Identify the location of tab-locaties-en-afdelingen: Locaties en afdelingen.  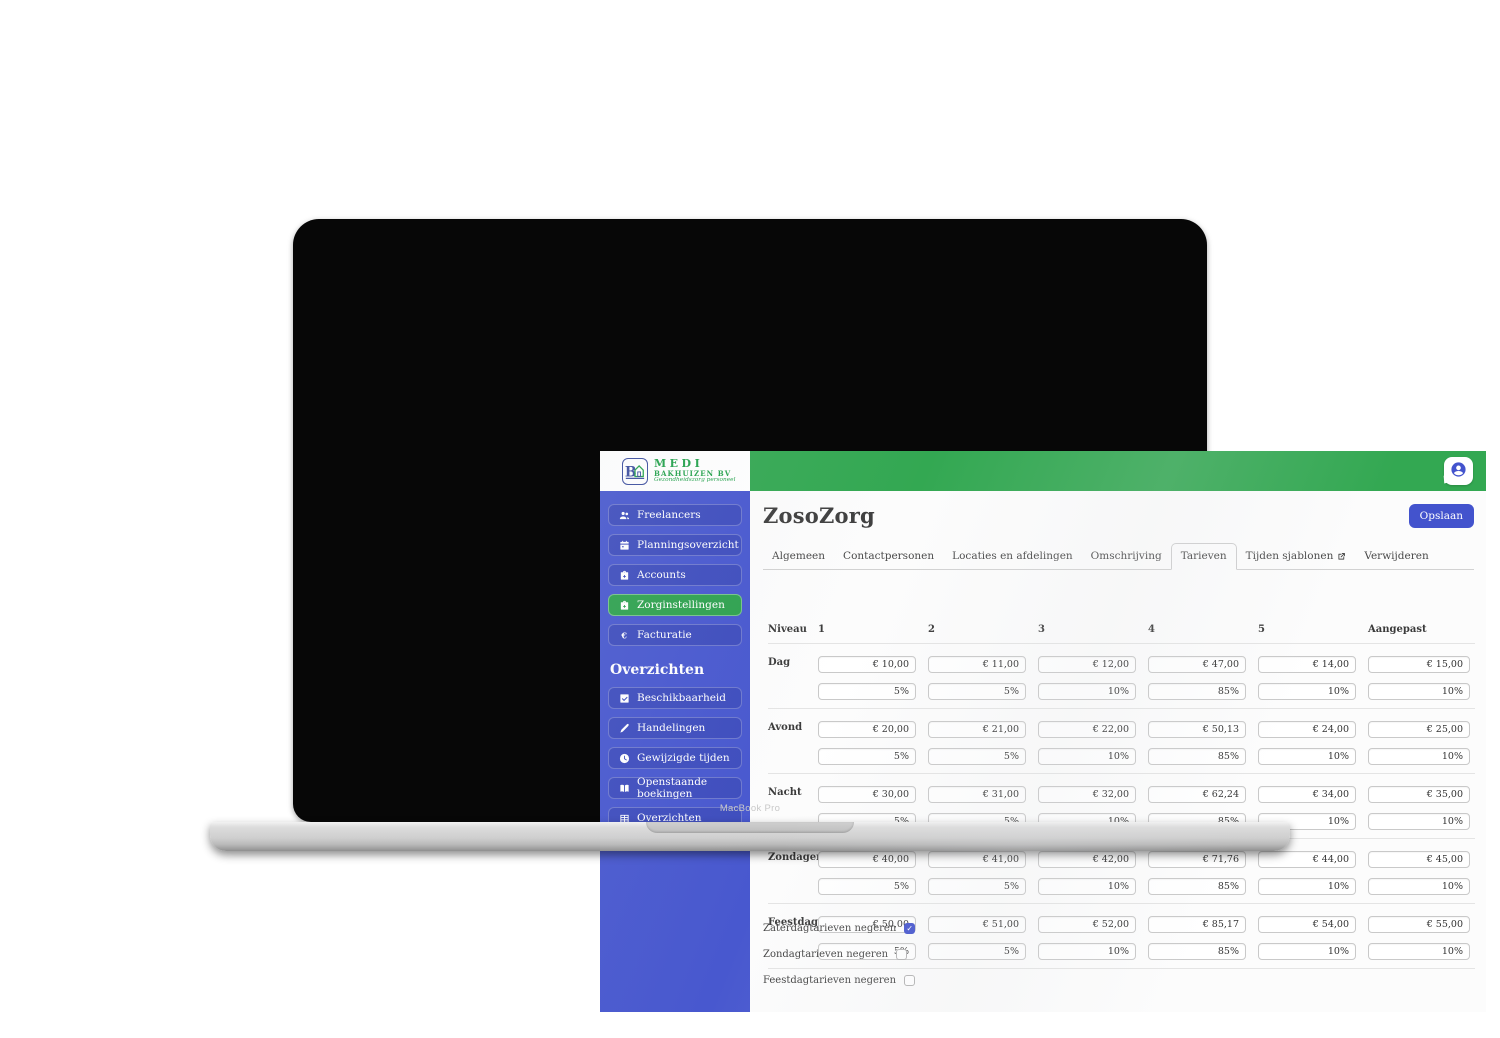
(1012, 556).